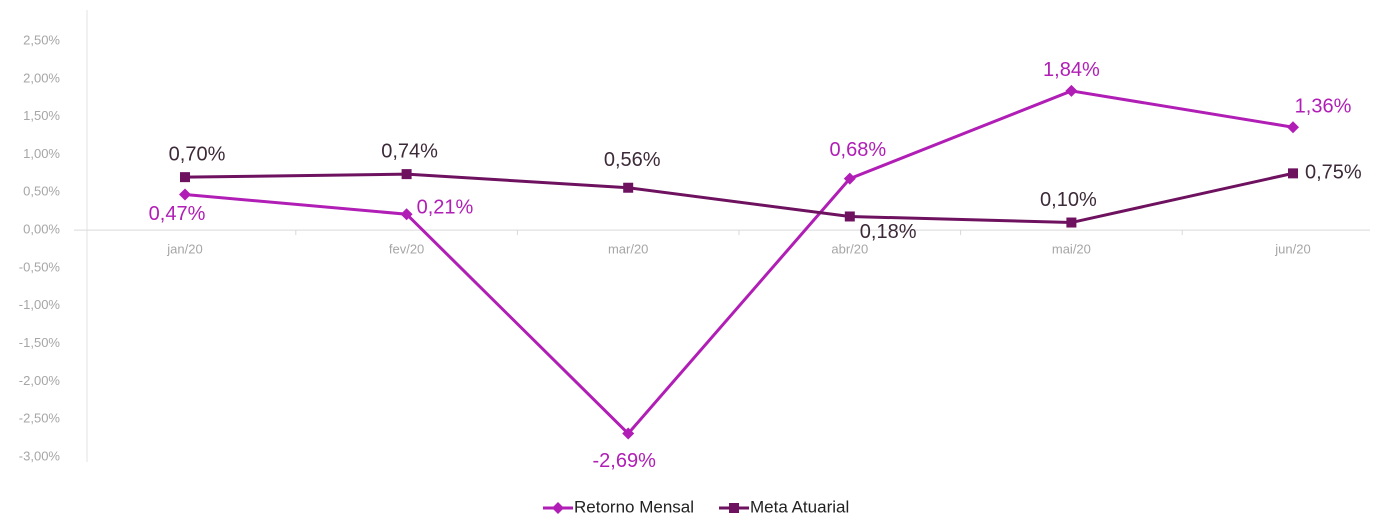 The height and width of the screenshot is (515, 1395). What do you see at coordinates (632, 160) in the screenshot?
I see `data-label: 0,56%` at bounding box center [632, 160].